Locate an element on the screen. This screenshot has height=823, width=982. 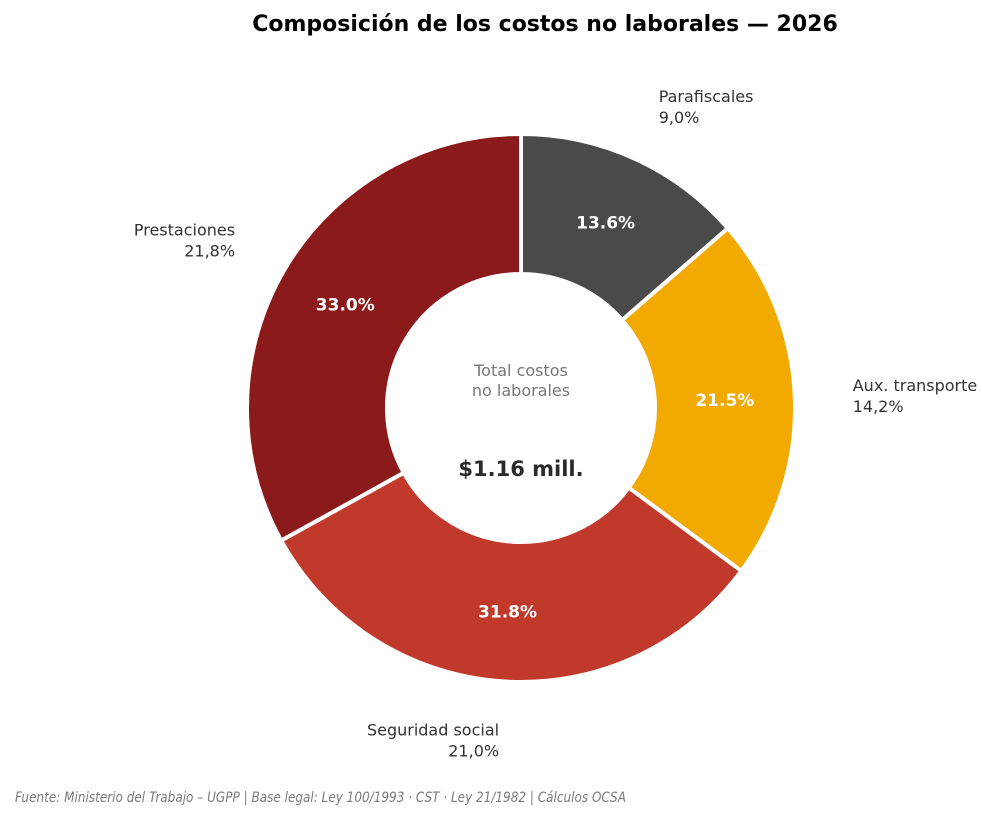
outer-label-value: 21,8% is located at coordinates (209, 250).